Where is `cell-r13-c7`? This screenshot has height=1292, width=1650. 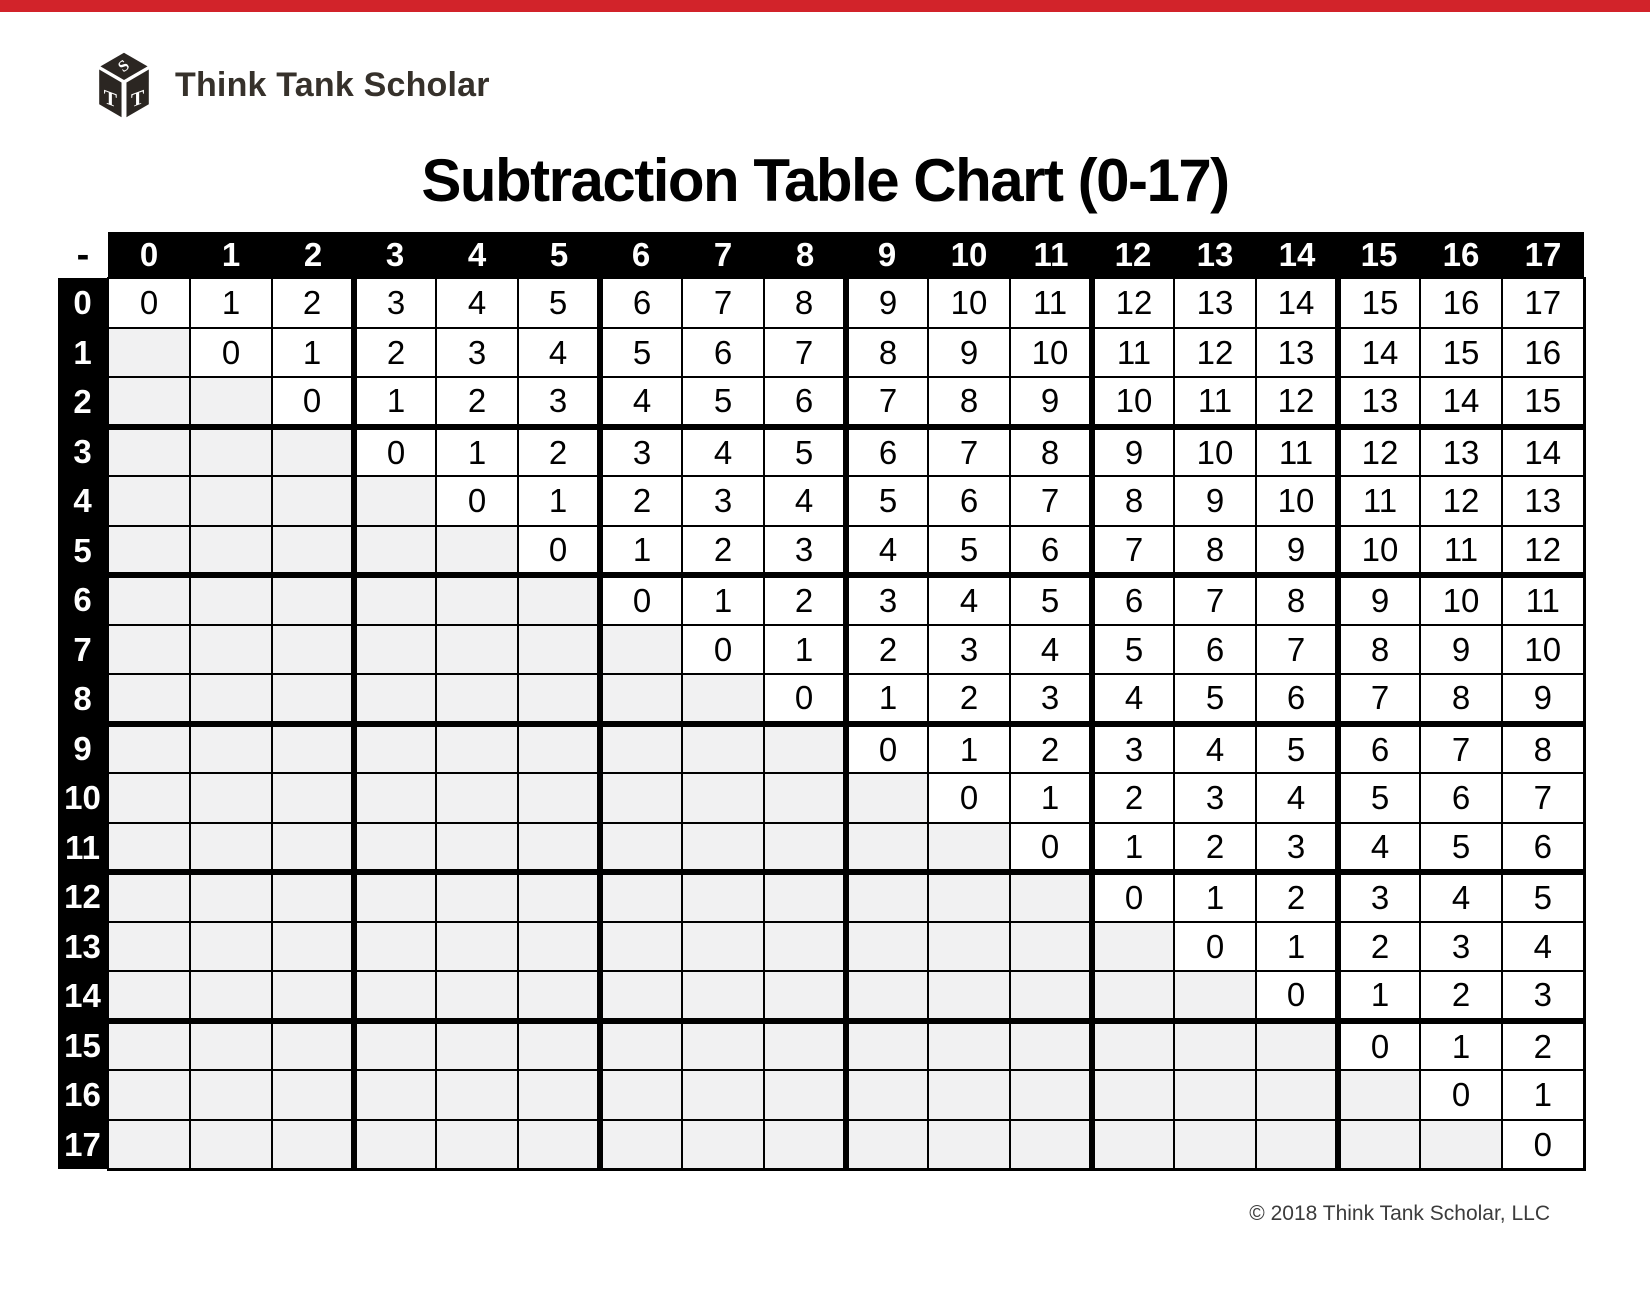
cell-r13-c7 is located at coordinates (723, 946).